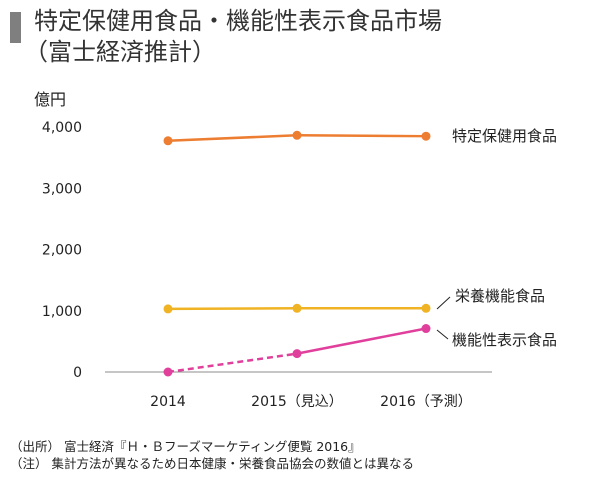 This screenshot has width=596, height=488. What do you see at coordinates (212, 463) in the screenshot?
I see `method-note: （注） 集計方法が異なるため日本健康・栄養食品協会の数値とは異なる` at bounding box center [212, 463].